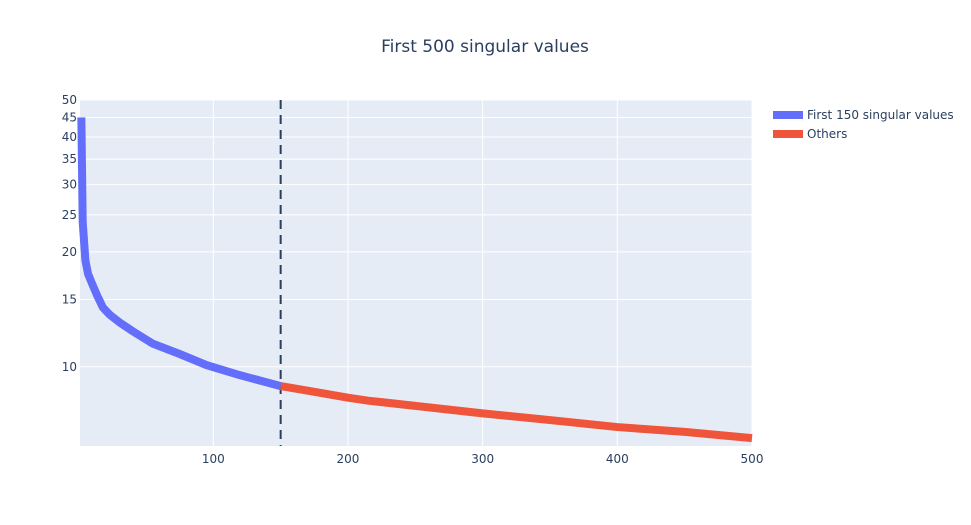 The height and width of the screenshot is (525, 971). I want to click on x-tick-label: 500, so click(752, 459).